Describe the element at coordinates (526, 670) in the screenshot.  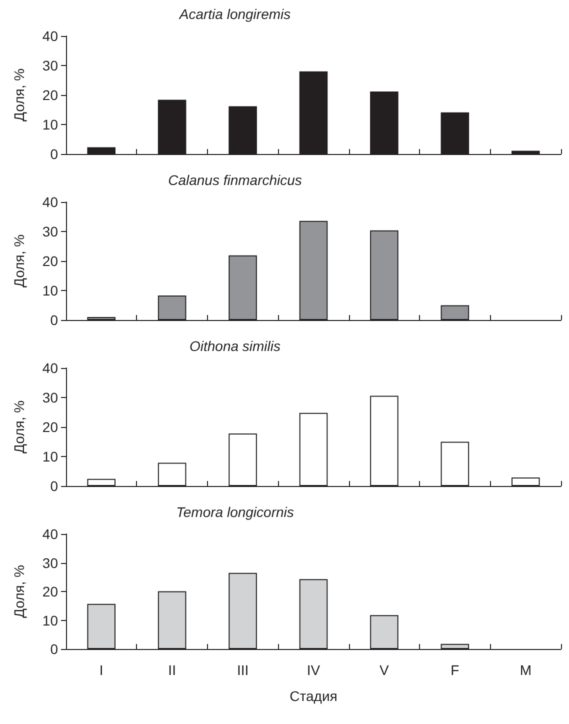
I see `x-tick-label: M` at that location.